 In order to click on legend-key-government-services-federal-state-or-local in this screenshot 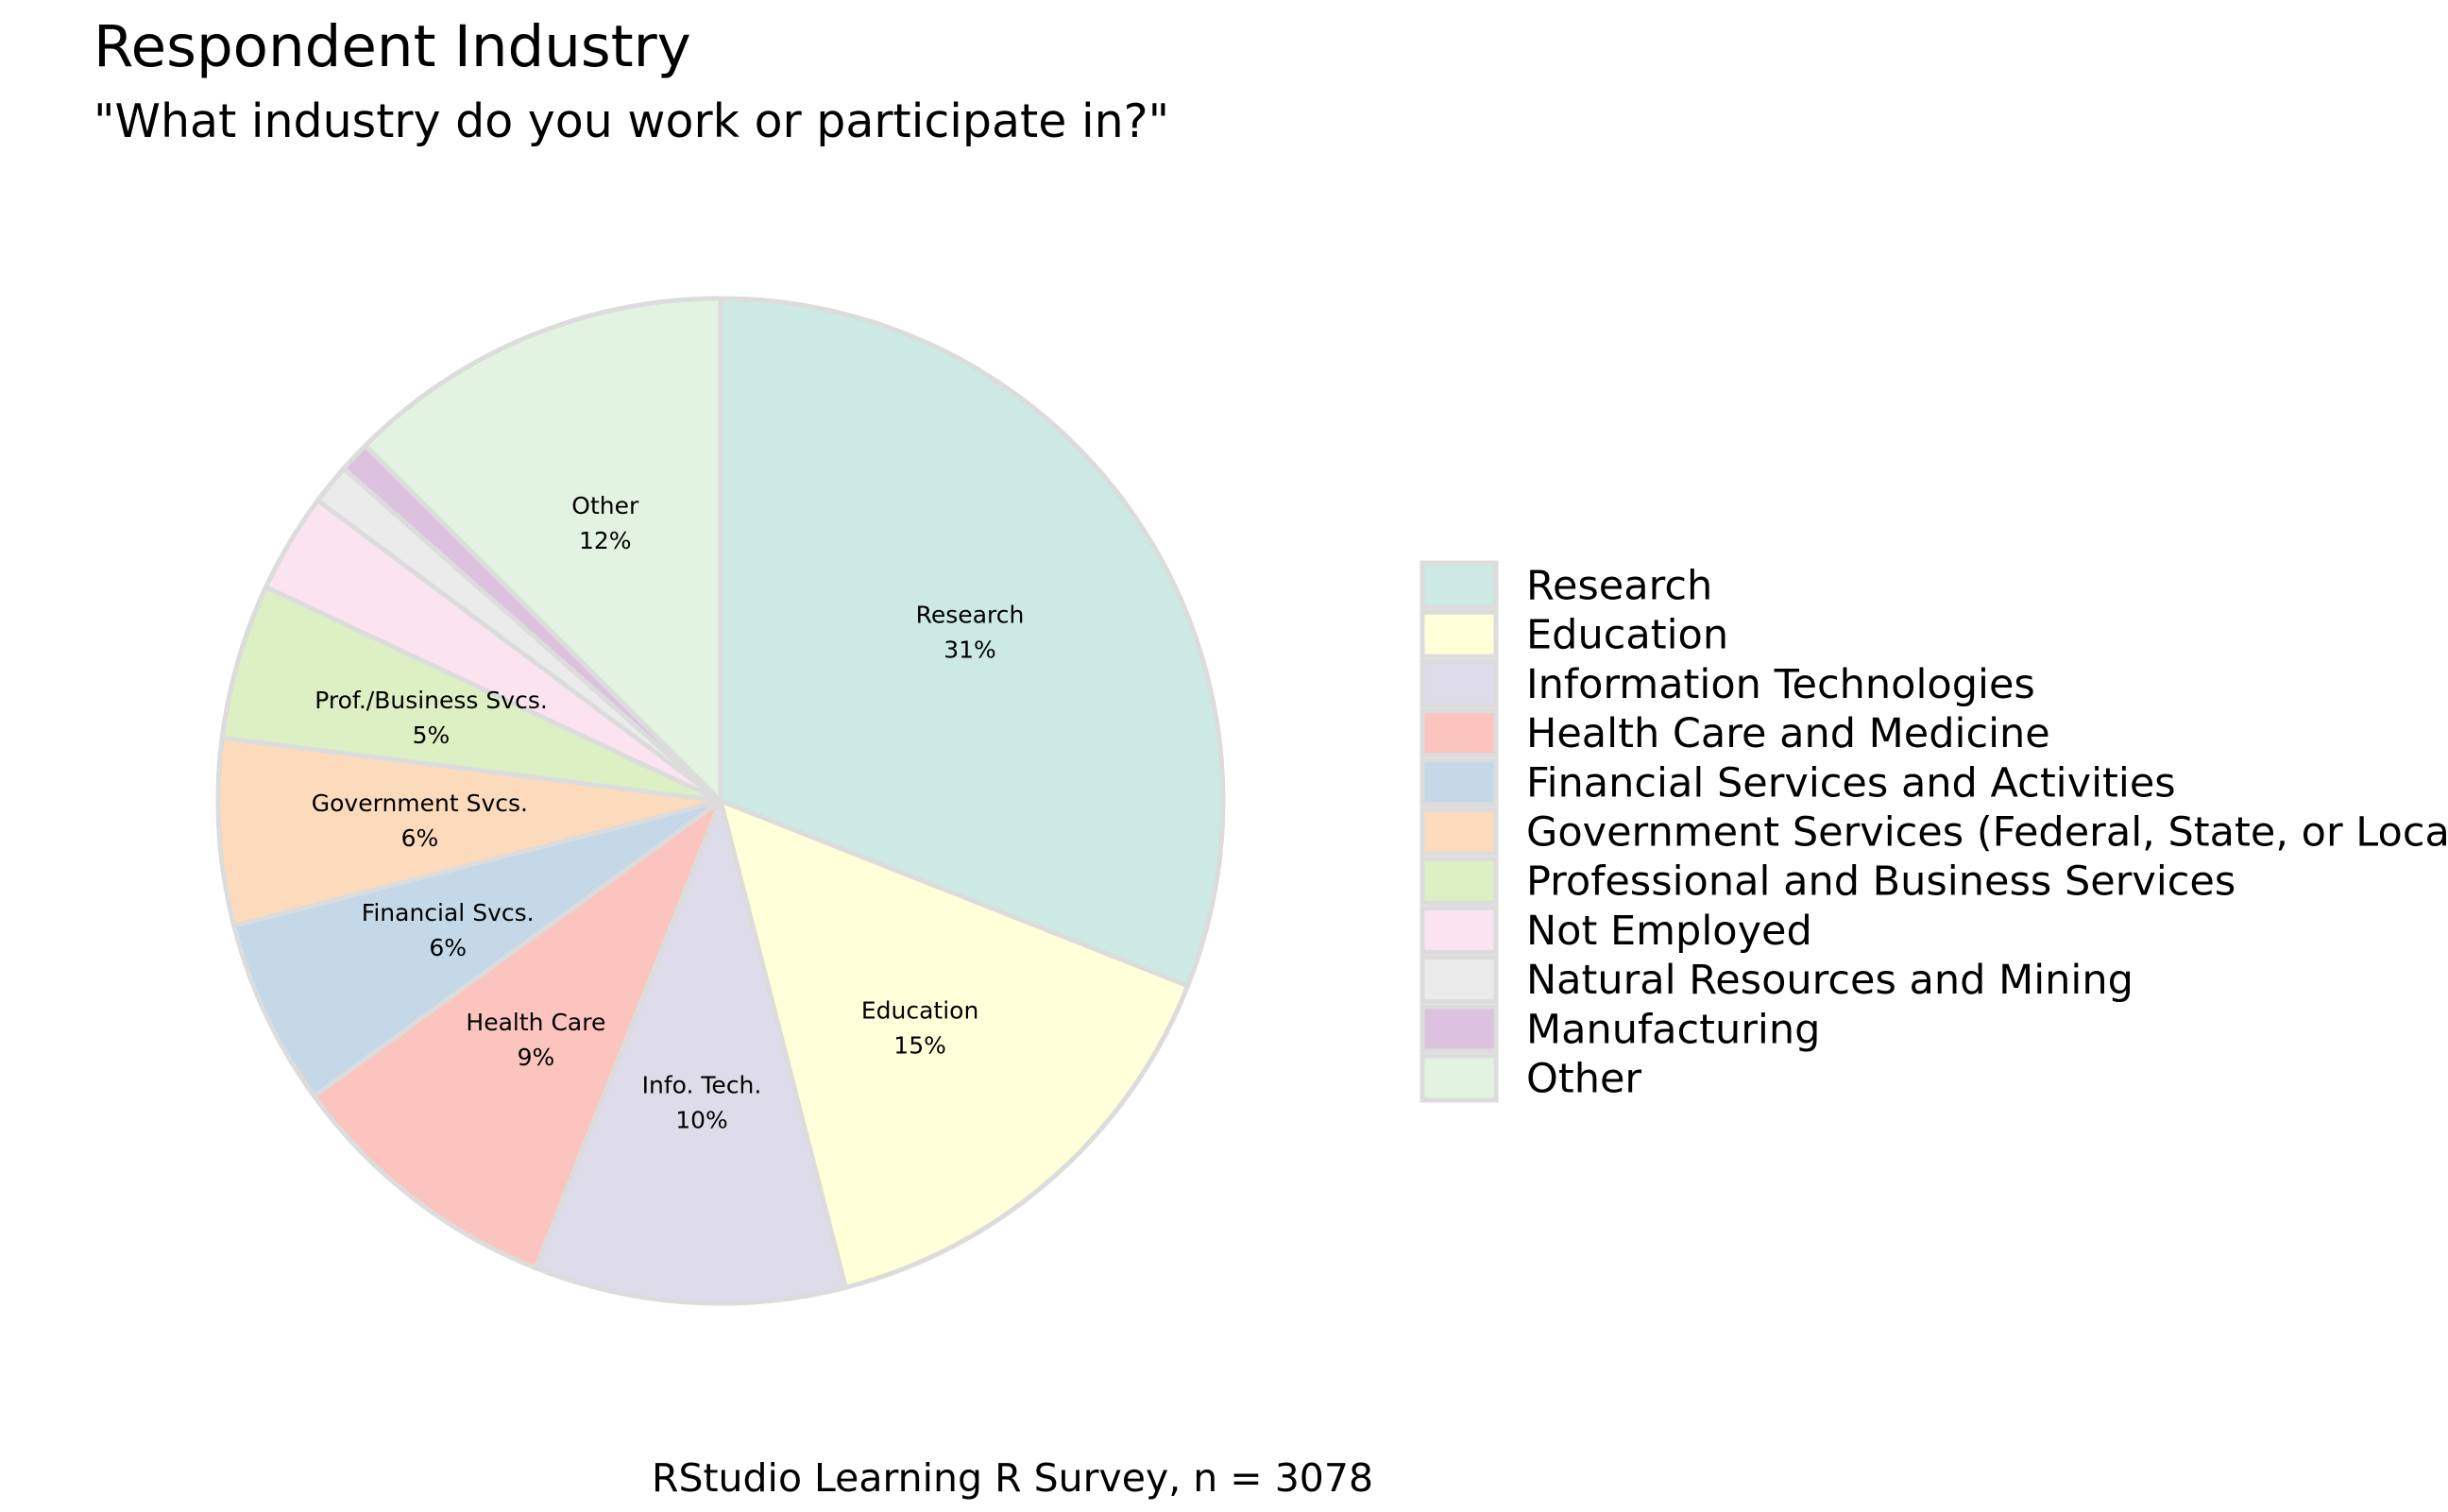, I will do `click(1459, 832)`.